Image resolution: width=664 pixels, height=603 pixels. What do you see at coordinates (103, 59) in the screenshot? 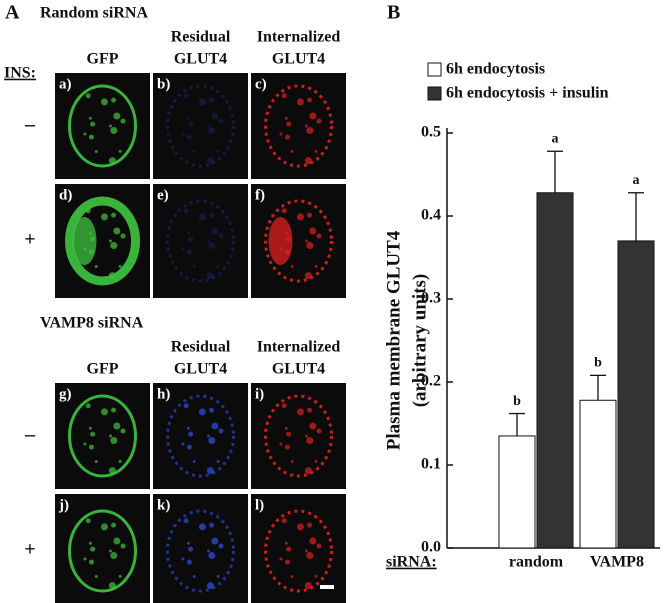
I see `column-header: GFP` at bounding box center [103, 59].